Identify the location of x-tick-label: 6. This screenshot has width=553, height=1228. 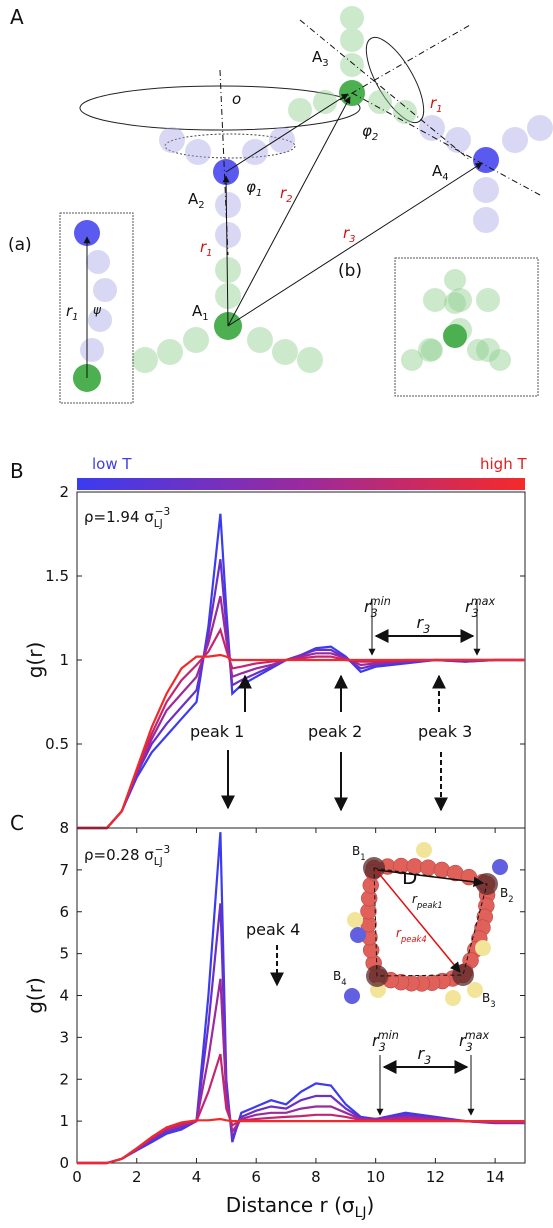
(256, 1177).